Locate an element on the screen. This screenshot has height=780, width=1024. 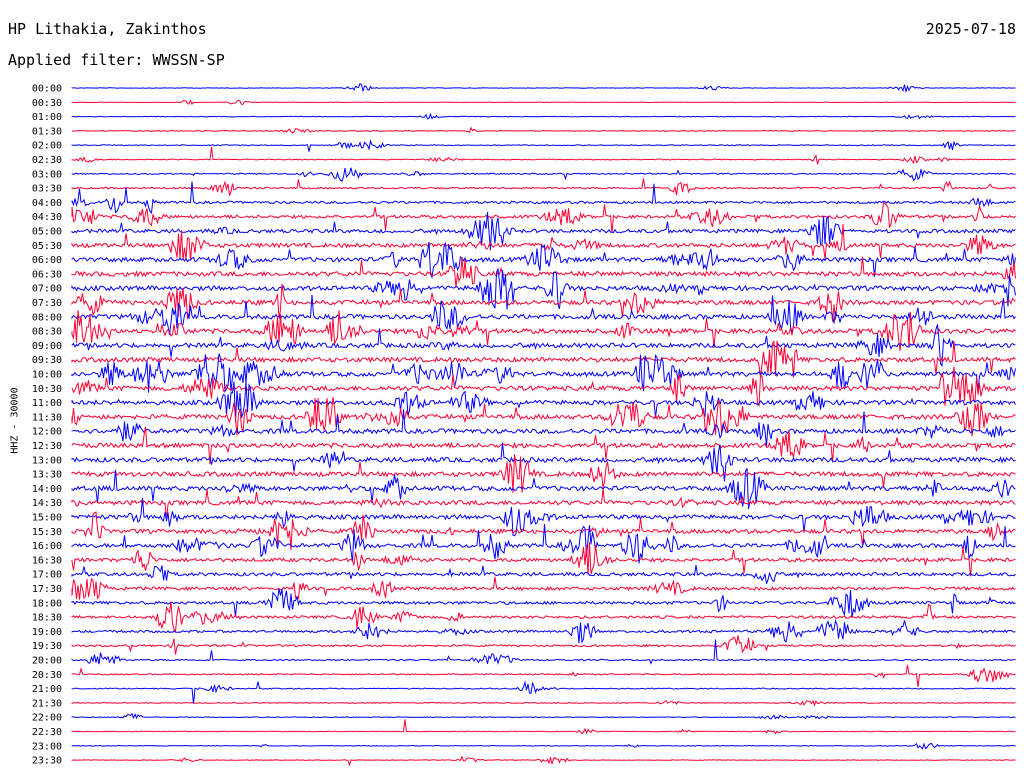
row-label-46: 23:00 is located at coordinates (47, 746).